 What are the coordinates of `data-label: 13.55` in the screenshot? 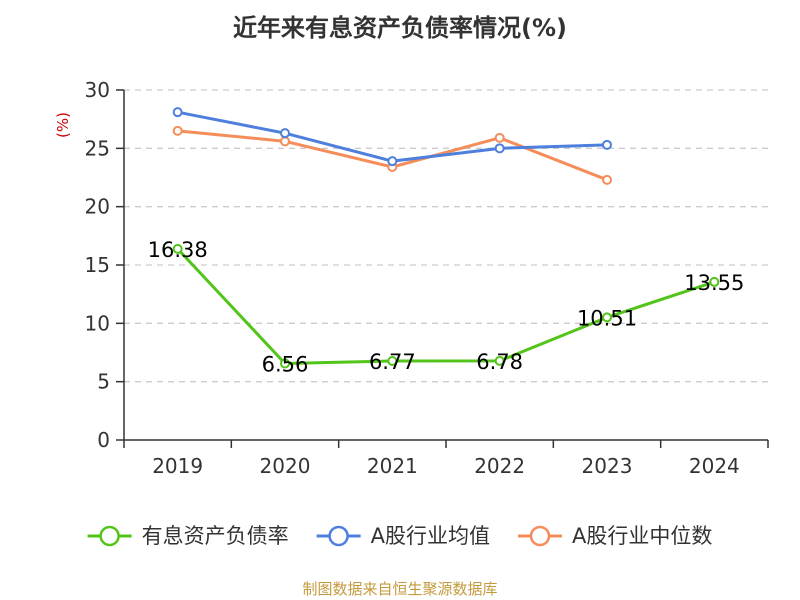 It's located at (714, 283).